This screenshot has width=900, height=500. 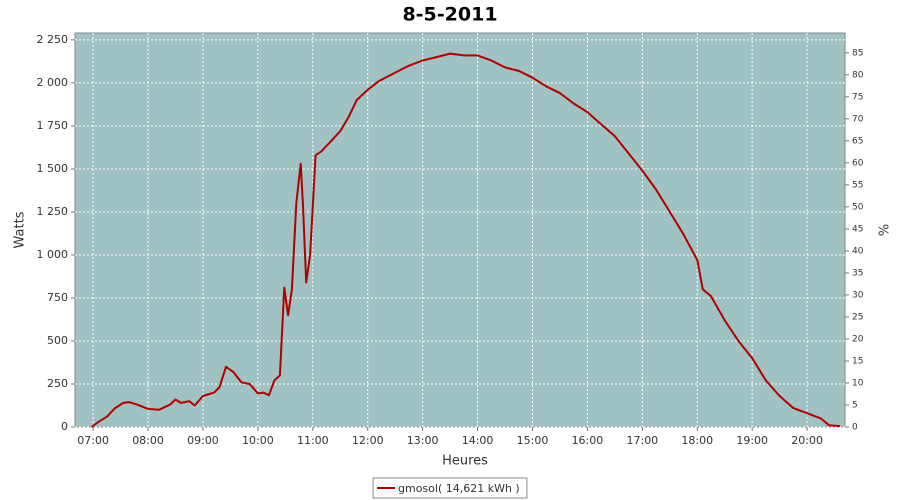 What do you see at coordinates (855, 428) in the screenshot?
I see `y2-tick-label: 0` at bounding box center [855, 428].